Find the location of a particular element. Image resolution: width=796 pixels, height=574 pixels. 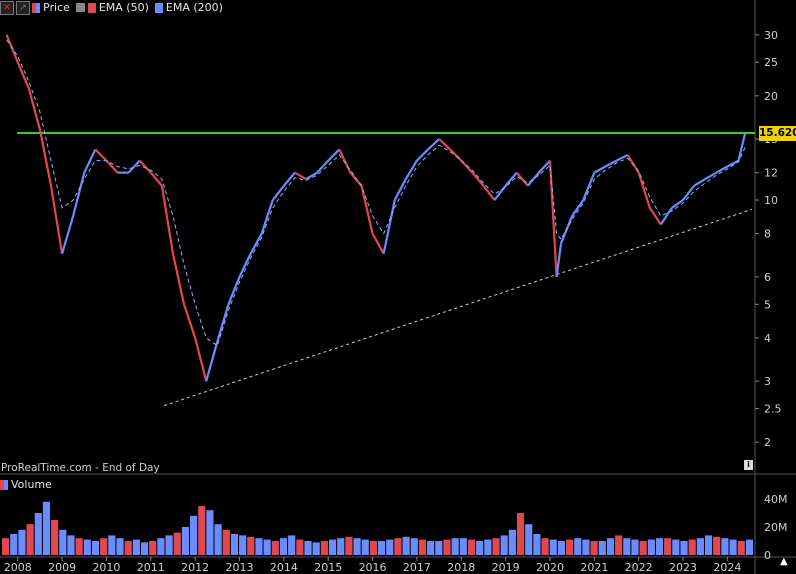

source-label: ProRealTime.com - End of Day is located at coordinates (80, 468).